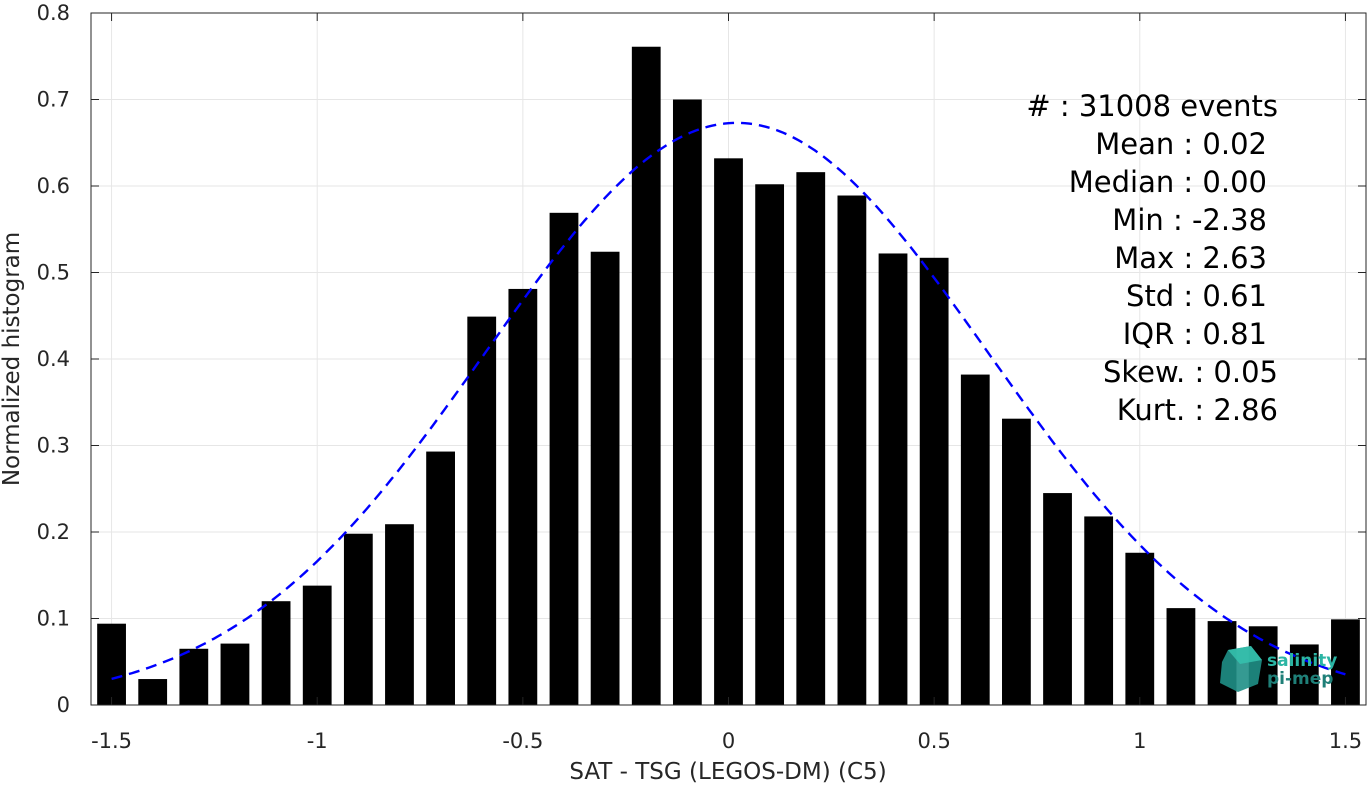  Describe the element at coordinates (1345, 741) in the screenshot. I see `x-tick-label: 1.5` at that location.